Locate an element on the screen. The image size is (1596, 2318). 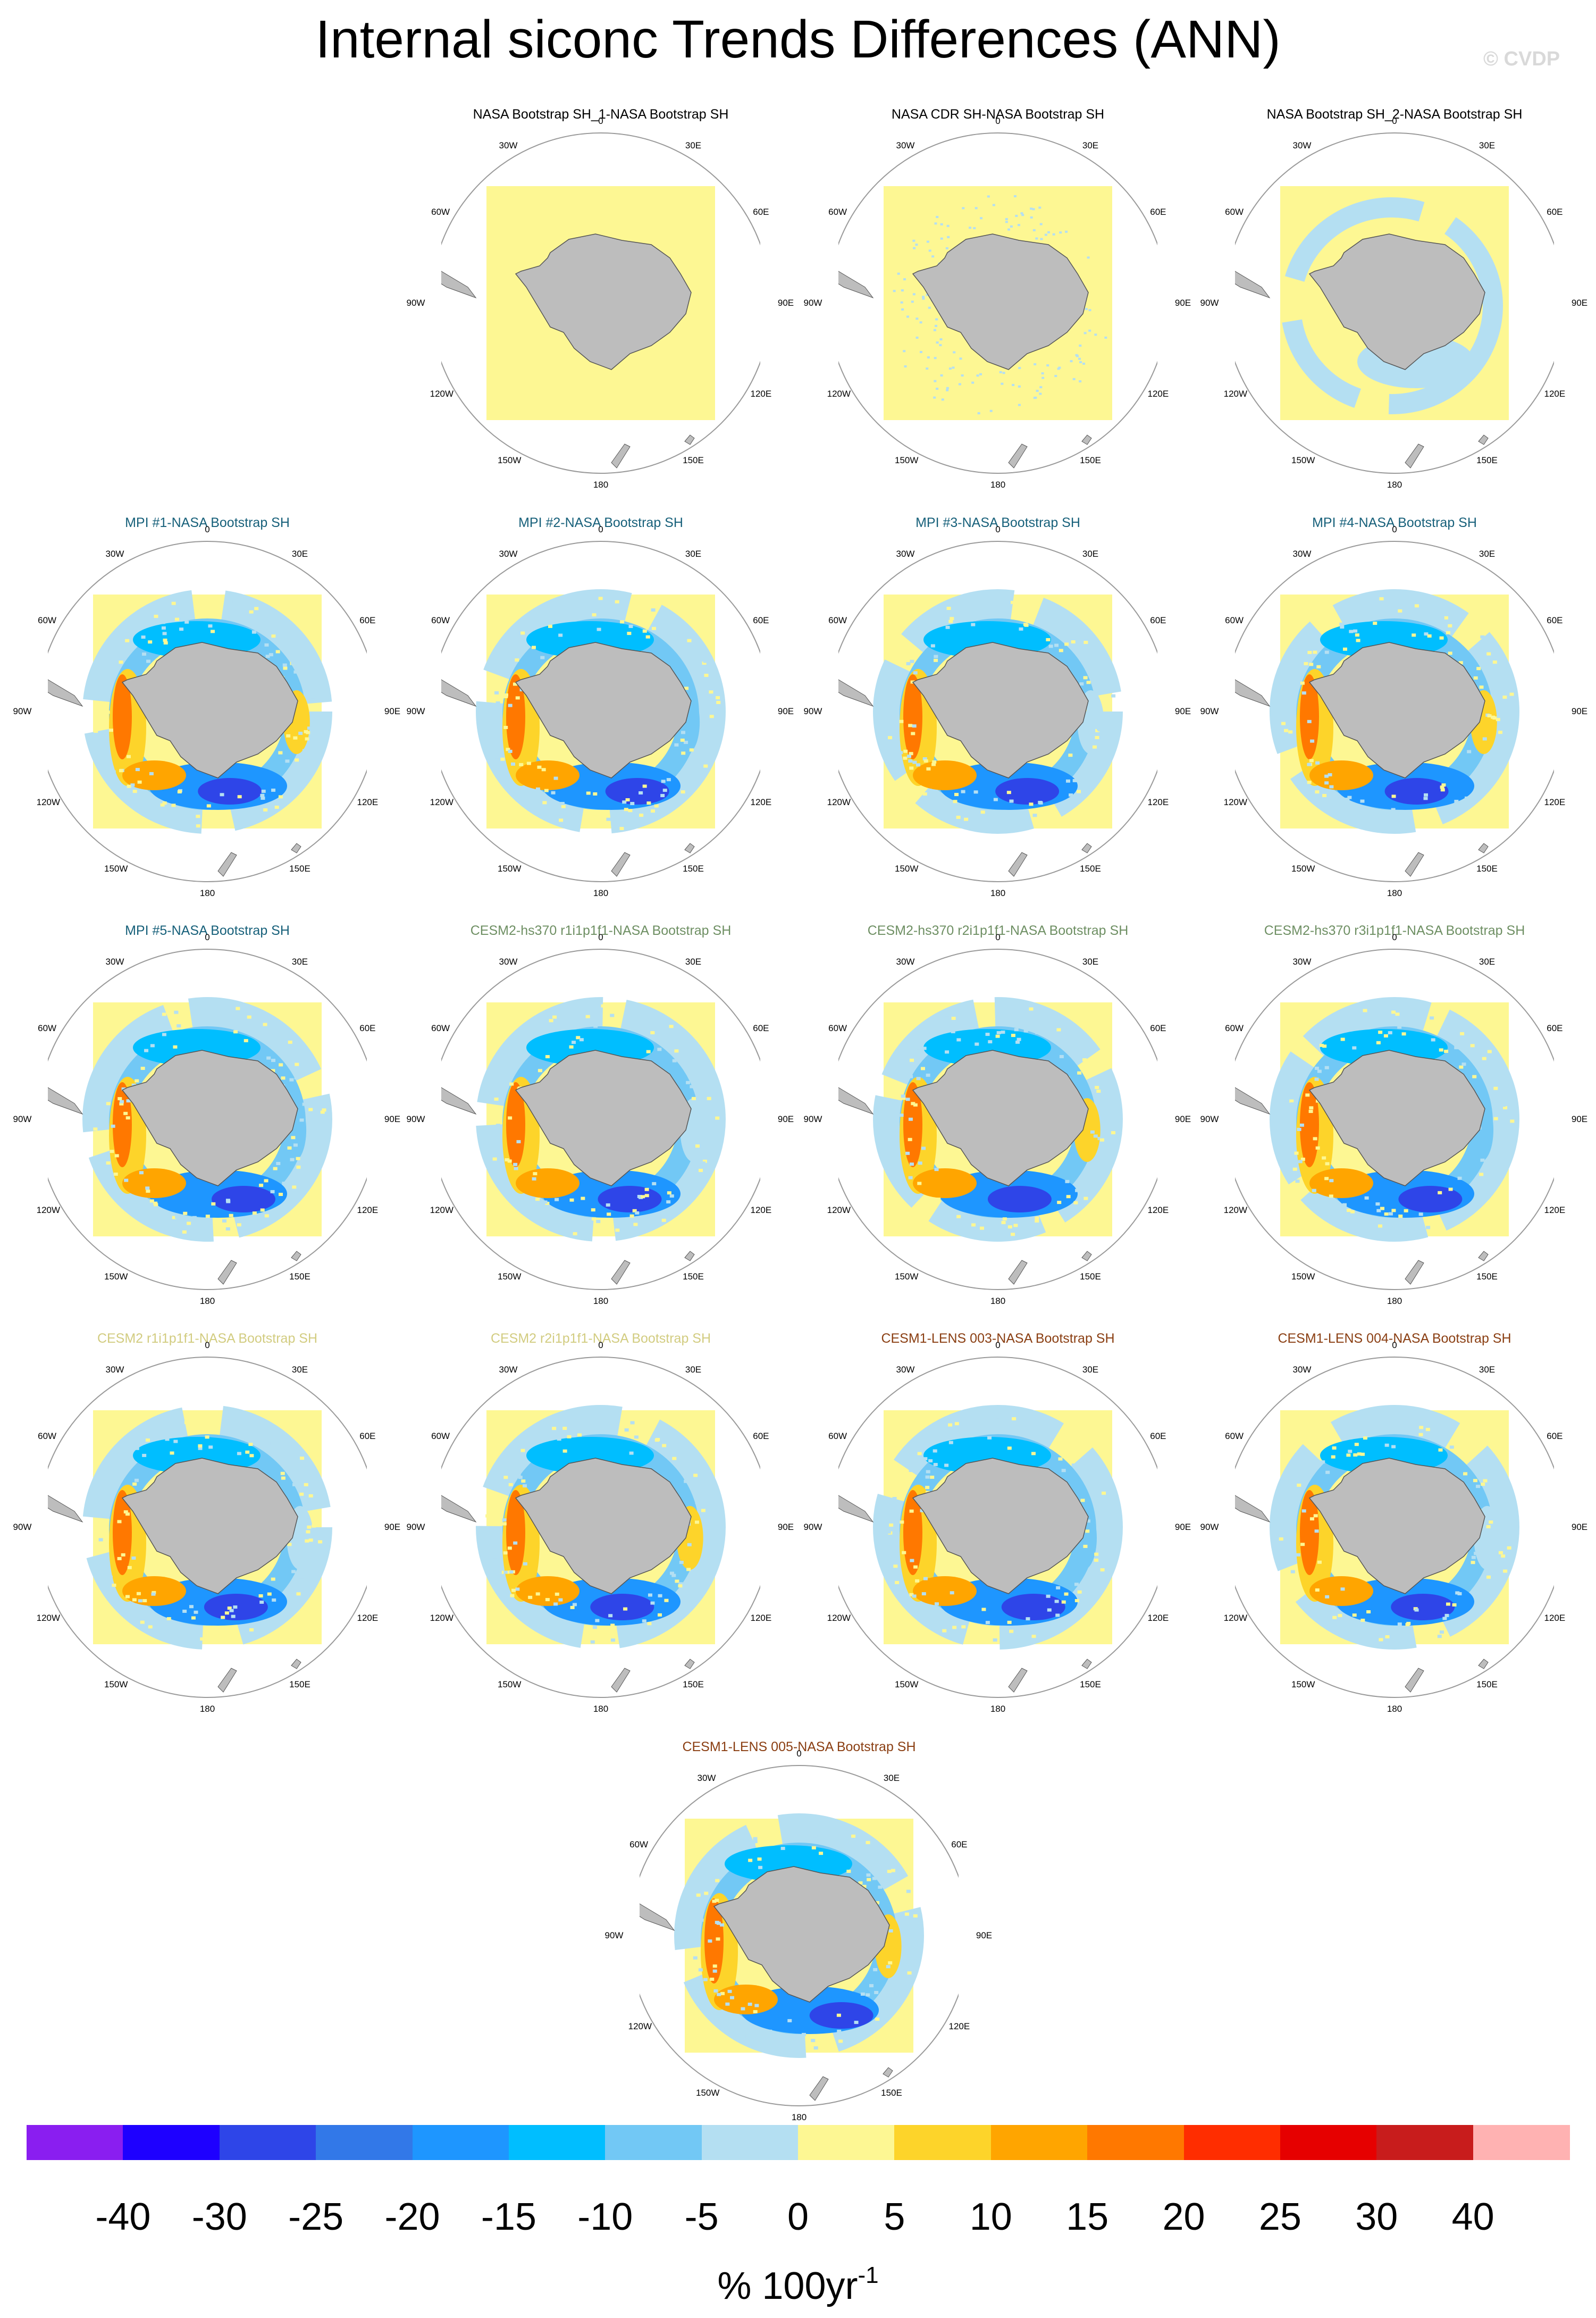
watermark: © CVDP is located at coordinates (1521, 59).